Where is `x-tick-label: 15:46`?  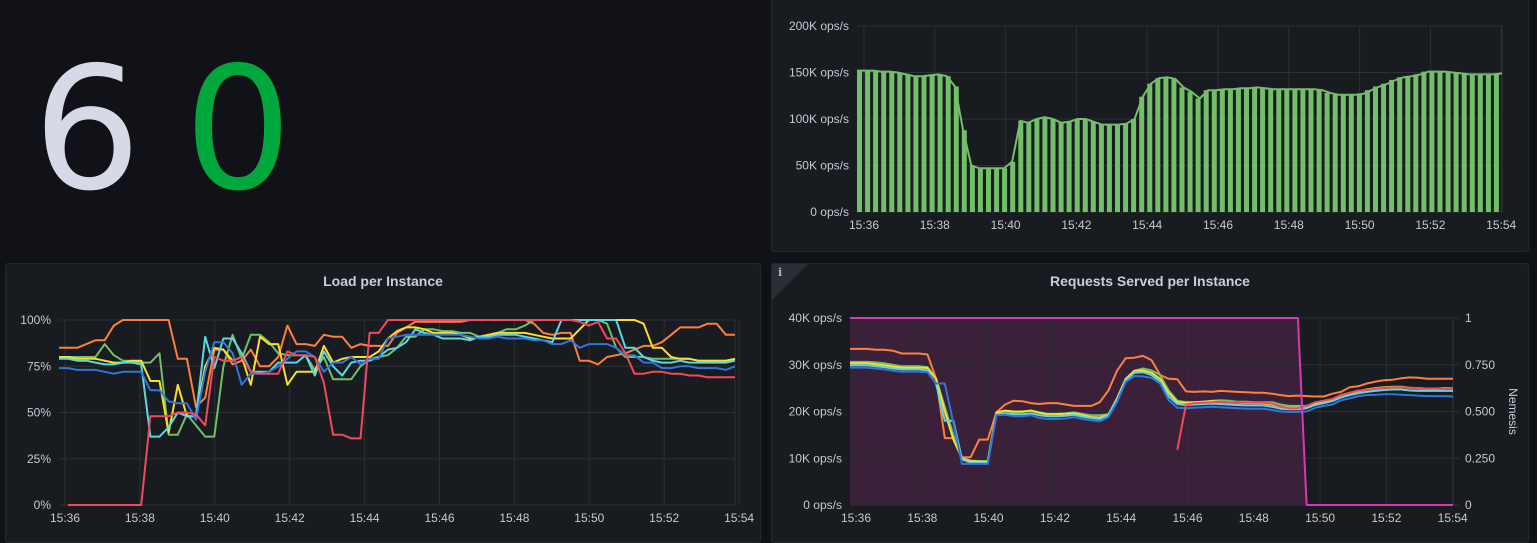 x-tick-label: 15:46 is located at coordinates (1187, 518).